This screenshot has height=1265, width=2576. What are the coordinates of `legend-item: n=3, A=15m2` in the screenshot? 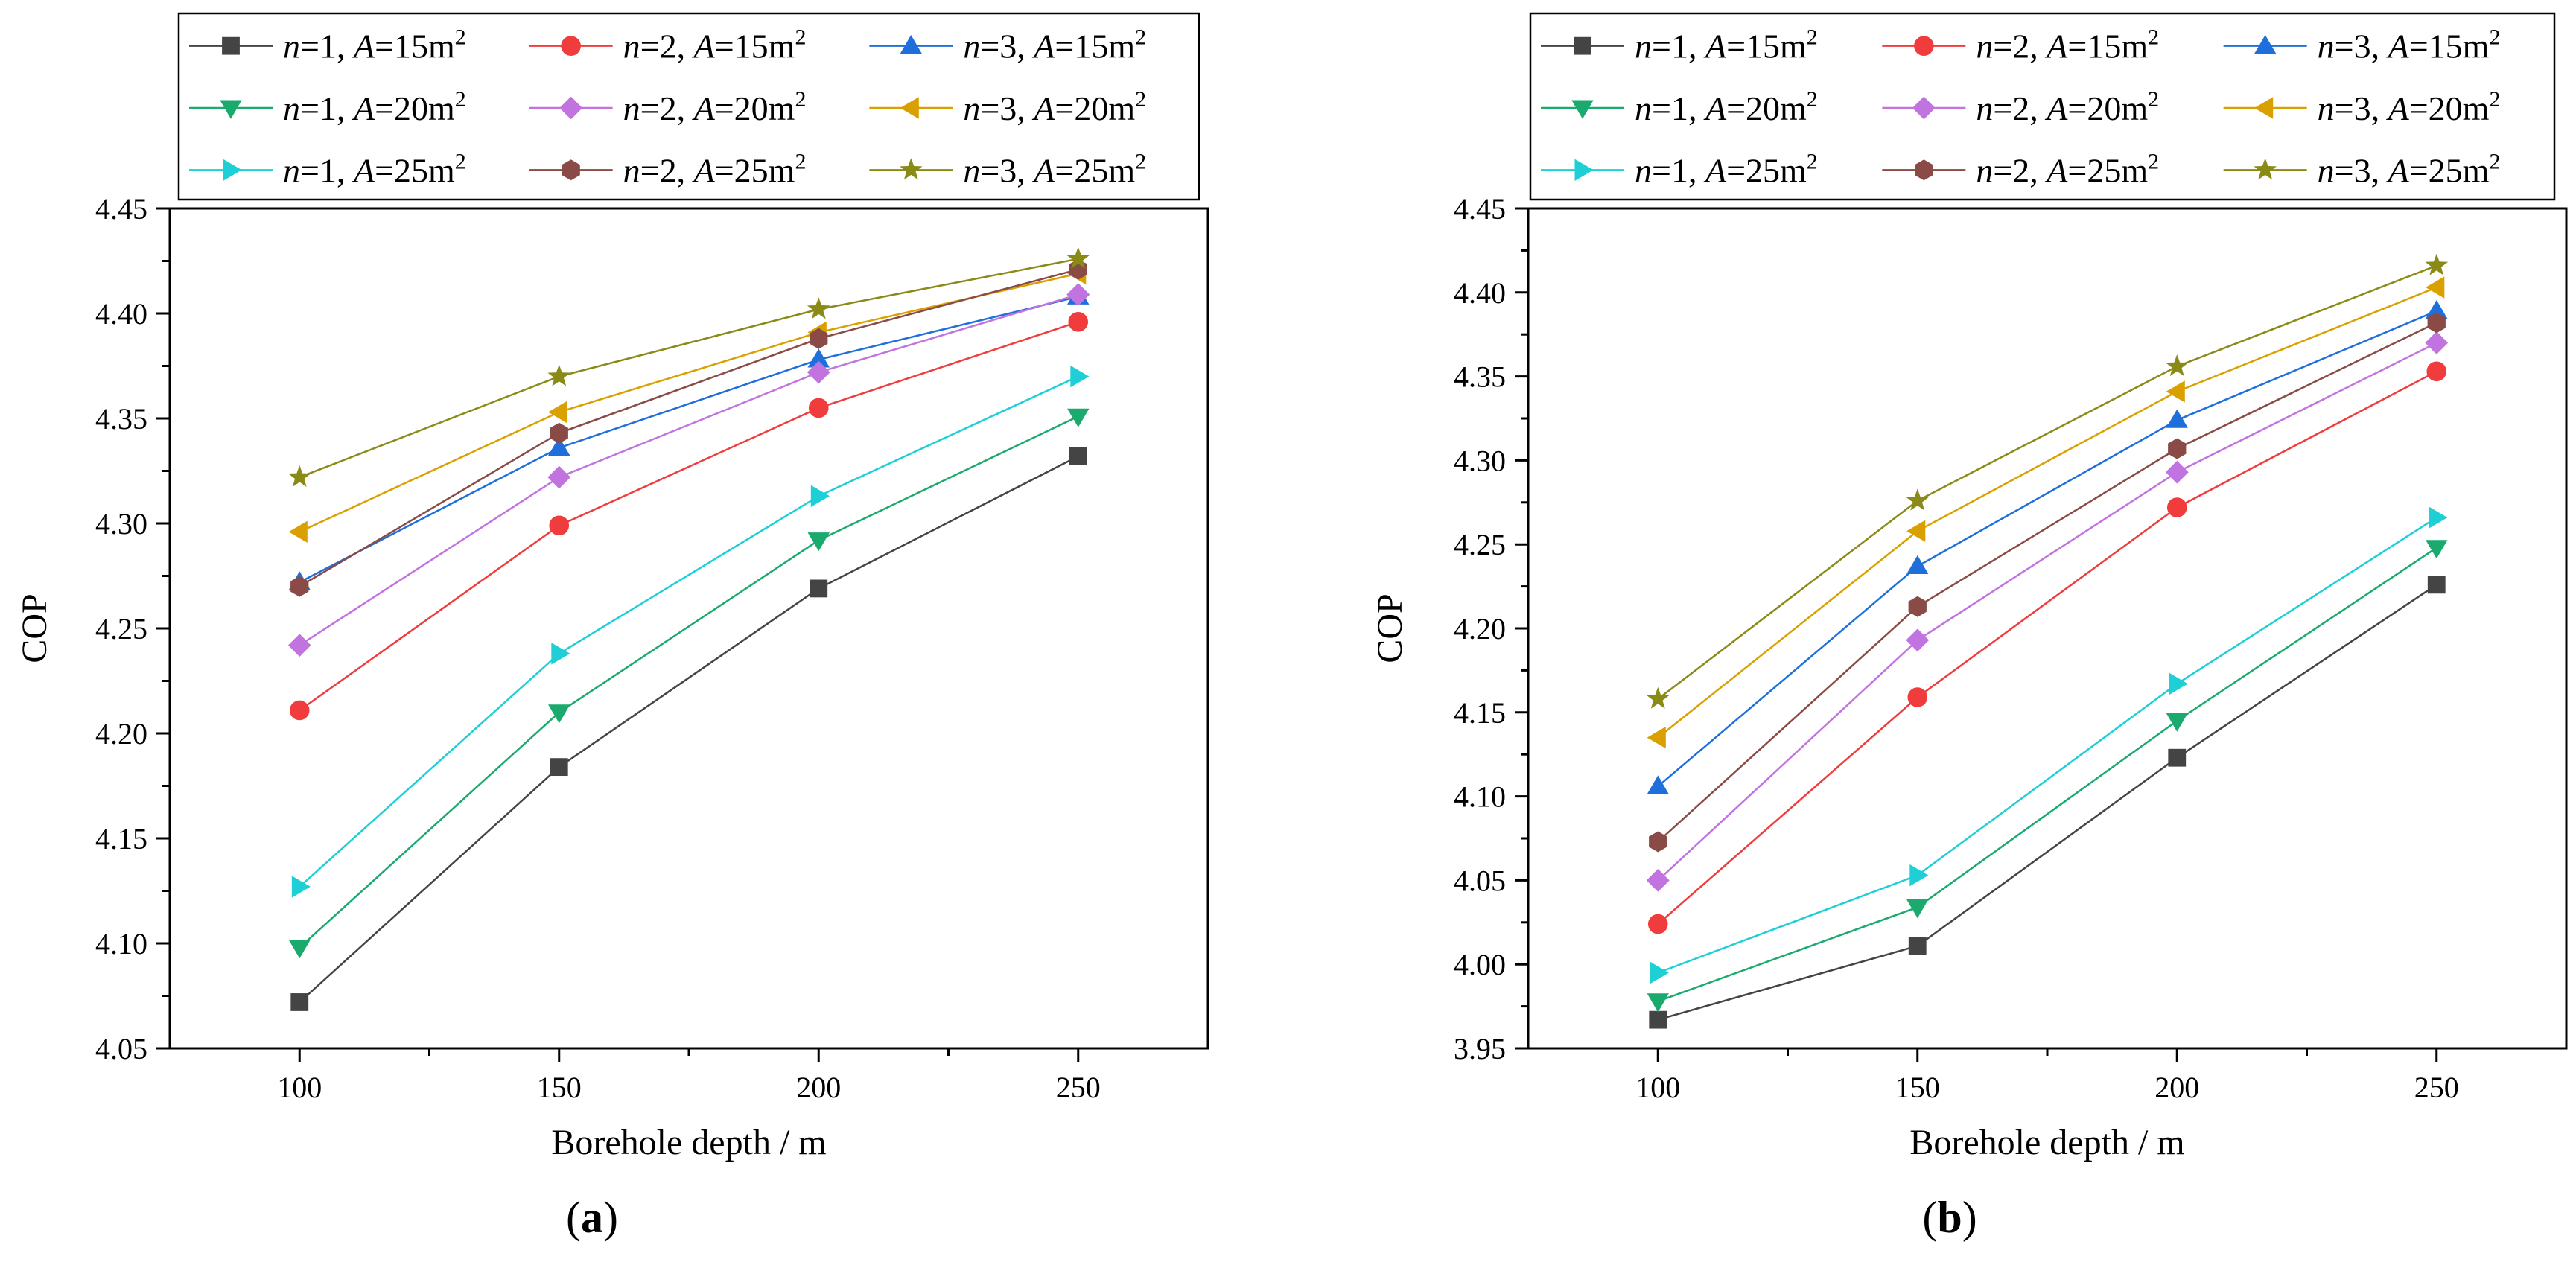 It's located at (2362, 45).